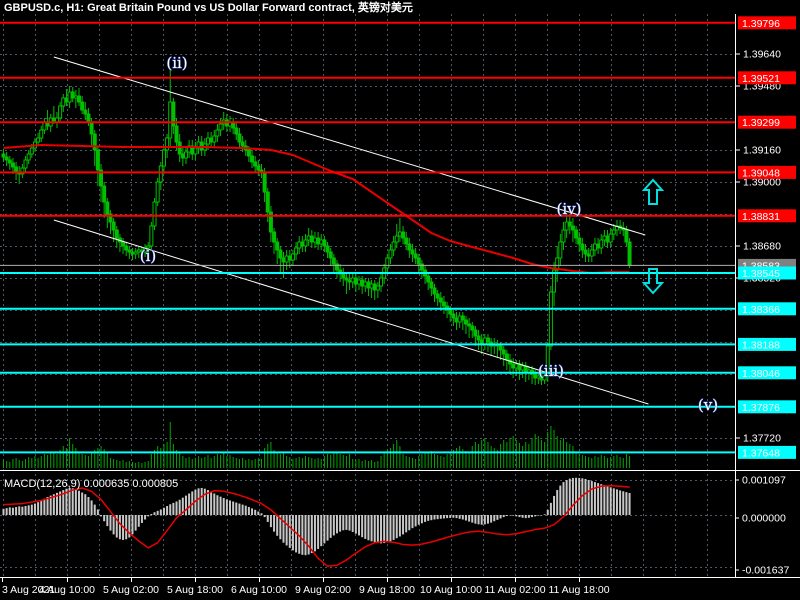 The image size is (800, 600). Describe the element at coordinates (765, 571) in the screenshot. I see `macd-axis-label: -0.001637` at that location.